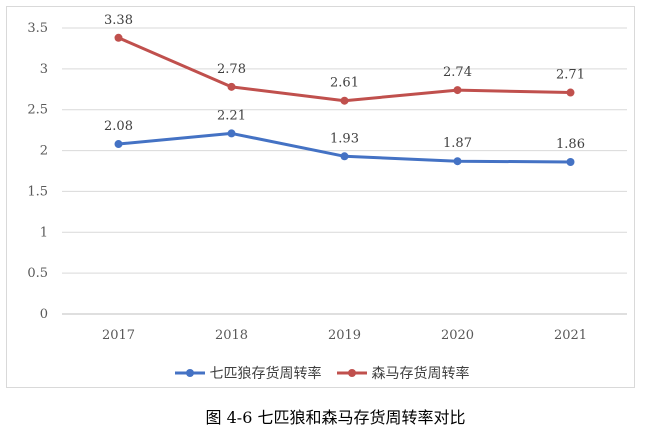  What do you see at coordinates (118, 20) in the screenshot?
I see `data-label: 3.38` at bounding box center [118, 20].